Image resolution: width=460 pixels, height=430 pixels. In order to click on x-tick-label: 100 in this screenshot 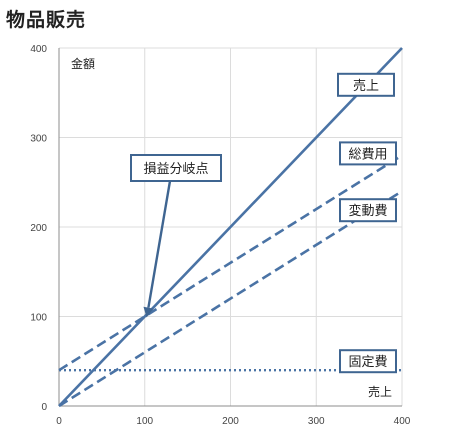, I will do `click(144, 421)`.